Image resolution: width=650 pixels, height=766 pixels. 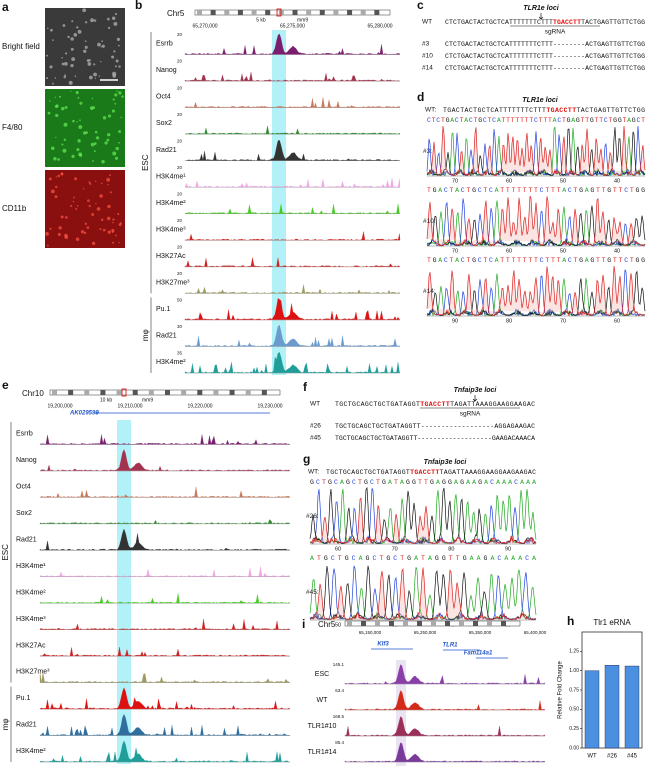 I want to click on track-scale: 30, so click(x=180, y=326).